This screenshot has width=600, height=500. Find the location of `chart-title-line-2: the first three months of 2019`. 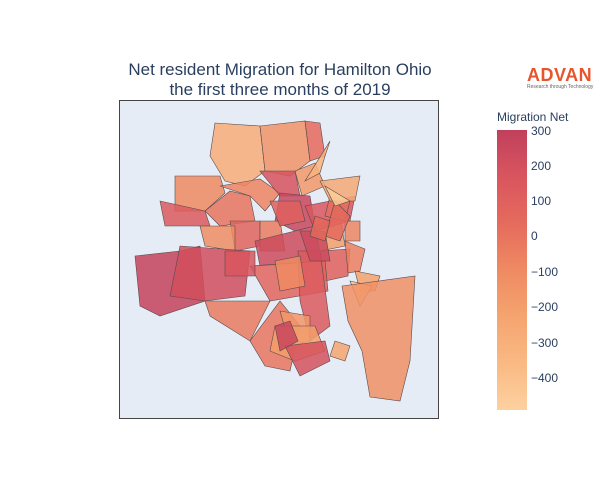

chart-title-line-2: the first three months of 2019 is located at coordinates (280, 89).